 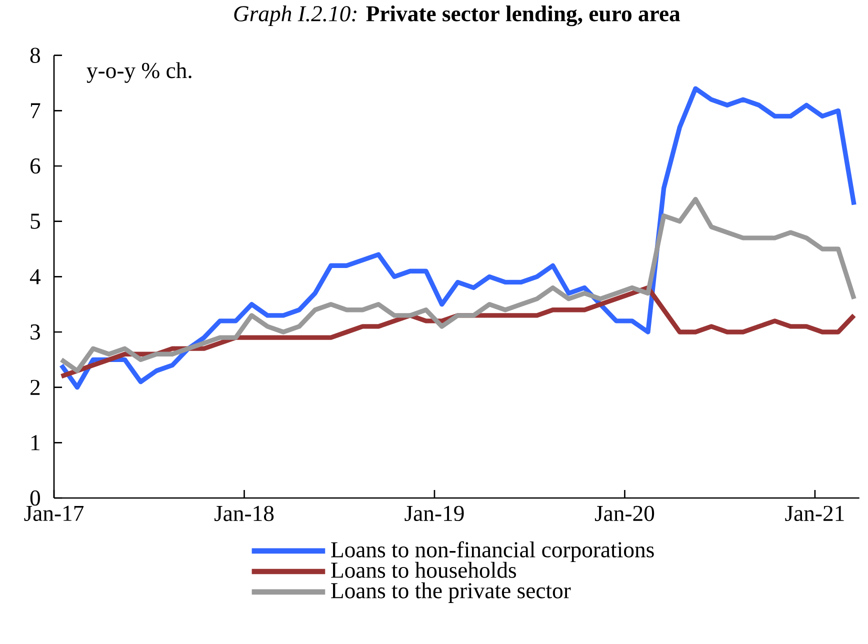 What do you see at coordinates (492, 551) in the screenshot?
I see `legend-label: Loans to non-financial corporations` at bounding box center [492, 551].